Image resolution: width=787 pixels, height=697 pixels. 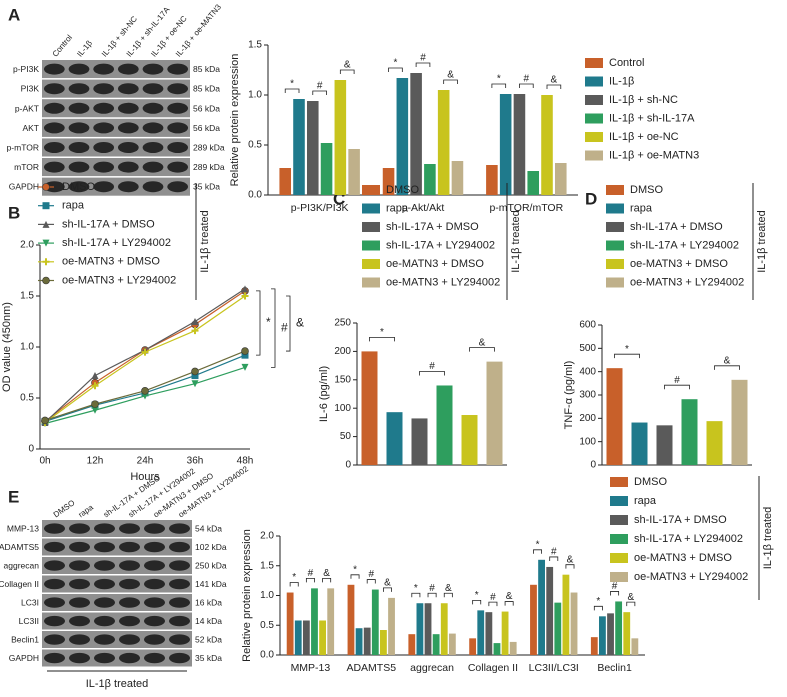 What do you see at coordinates (324, 394) in the screenshot?
I see `y-axis-label: IL-6 (pg/ml)` at bounding box center [324, 394].